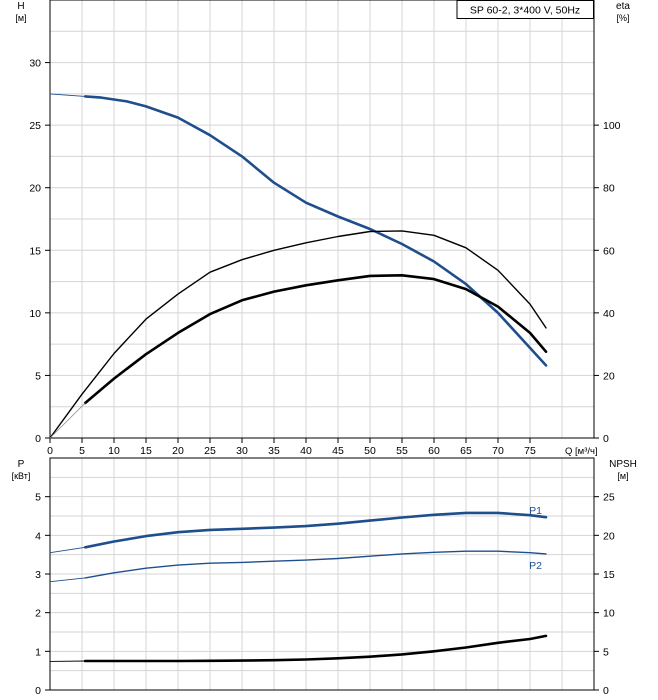 This screenshot has height=700, width=658. I want to click on x-tick-label: 40, so click(306, 451).